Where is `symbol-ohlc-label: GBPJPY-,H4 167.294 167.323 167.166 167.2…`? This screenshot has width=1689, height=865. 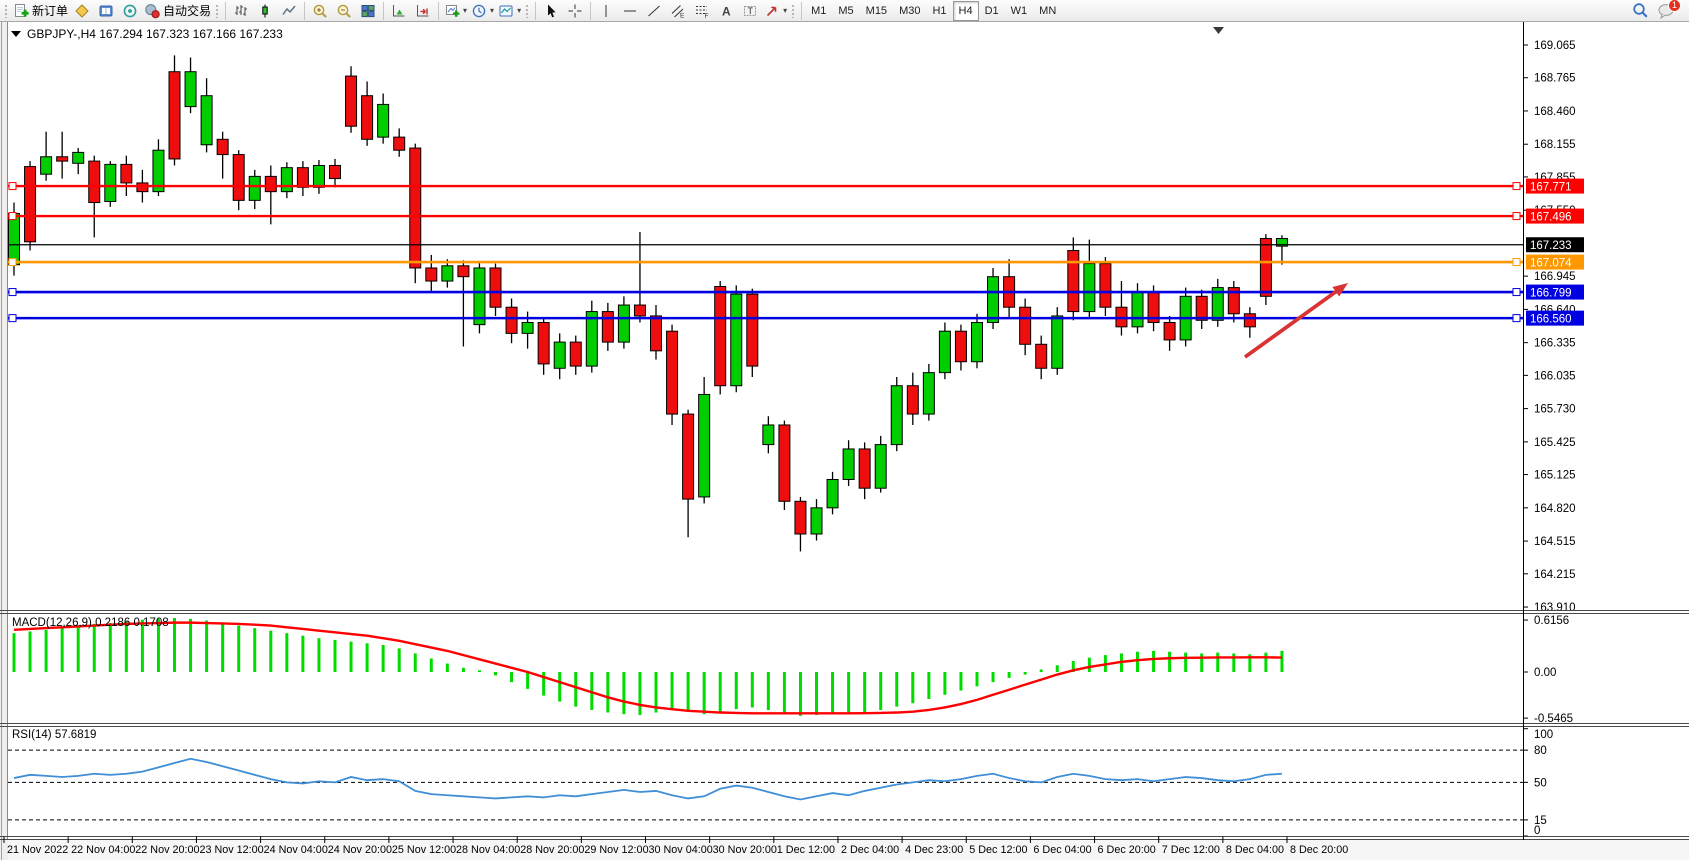
symbol-ohlc-label: GBPJPY-,H4 167.294 167.323 167.166 167.2… is located at coordinates (155, 34).